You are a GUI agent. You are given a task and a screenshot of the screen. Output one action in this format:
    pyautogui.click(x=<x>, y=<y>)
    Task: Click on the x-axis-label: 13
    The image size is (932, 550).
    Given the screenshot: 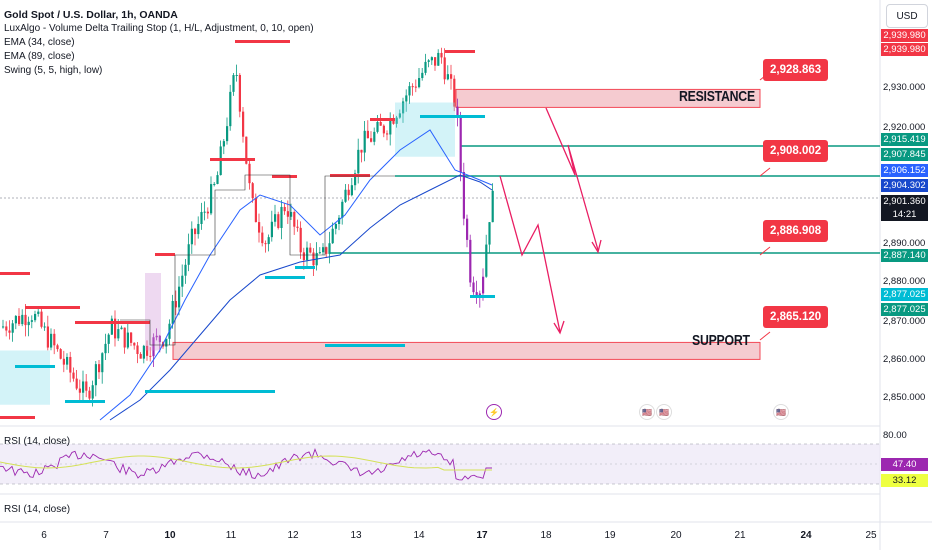 What is the action you would take?
    pyautogui.click(x=356, y=535)
    